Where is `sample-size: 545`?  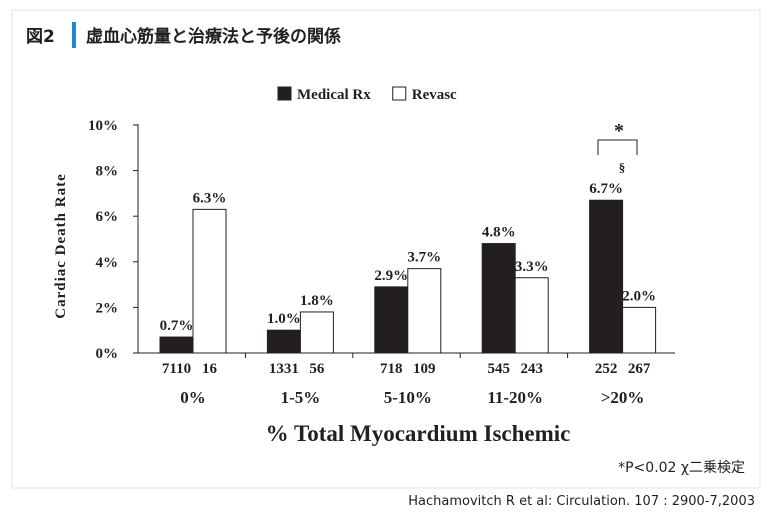 sample-size: 545 is located at coordinates (498, 369).